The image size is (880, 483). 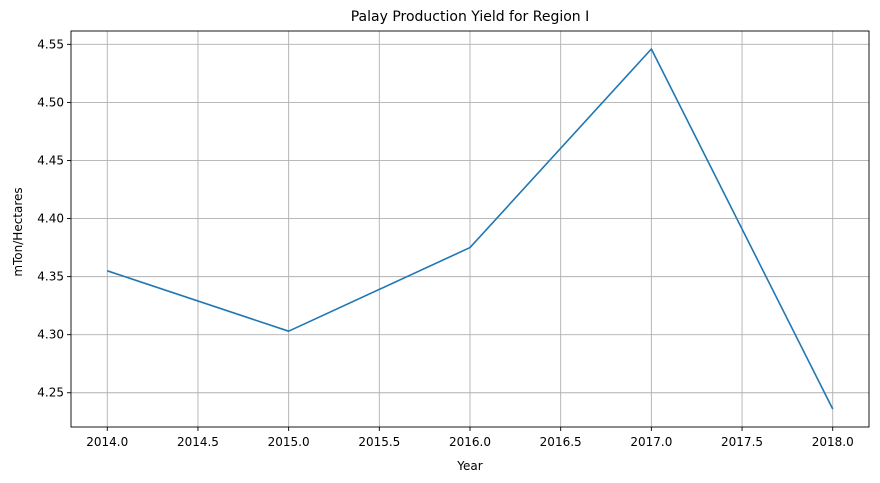 I want to click on y-tick-label: 4.55, so click(x=50, y=44).